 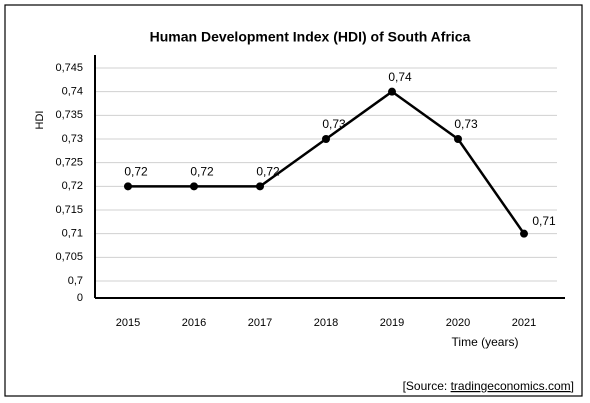 What do you see at coordinates (194, 323) in the screenshot?
I see `x-tick-label: 2016` at bounding box center [194, 323].